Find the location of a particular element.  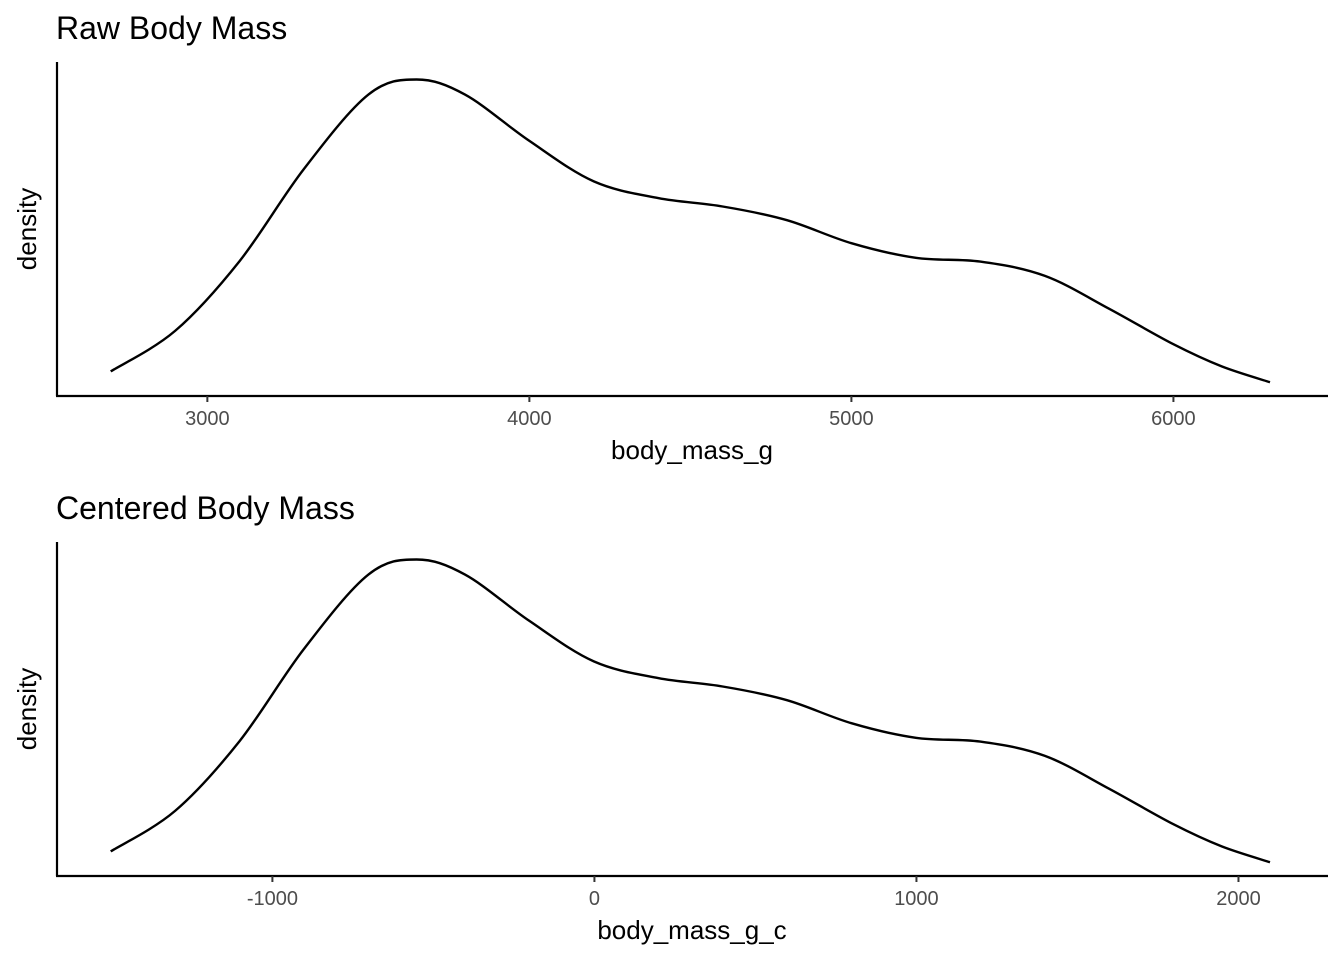

x-tick-label: 4000 is located at coordinates (529, 419).